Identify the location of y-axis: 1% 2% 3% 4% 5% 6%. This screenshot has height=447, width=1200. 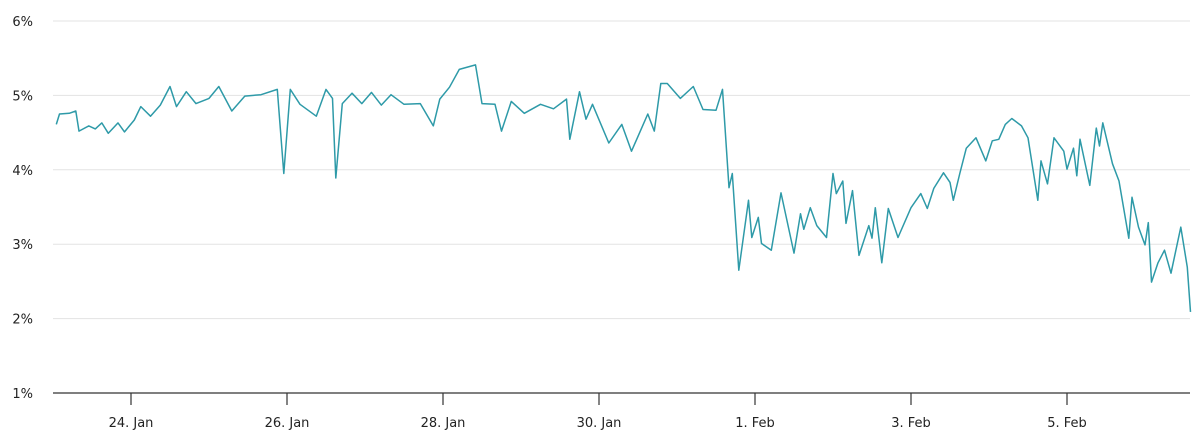
(22, 208).